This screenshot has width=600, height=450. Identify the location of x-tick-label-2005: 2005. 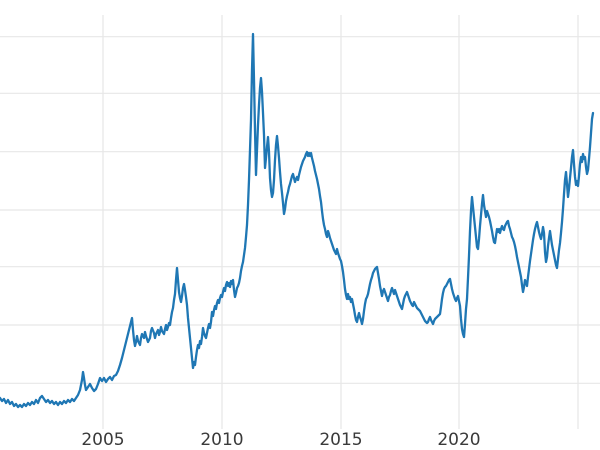
(102, 440).